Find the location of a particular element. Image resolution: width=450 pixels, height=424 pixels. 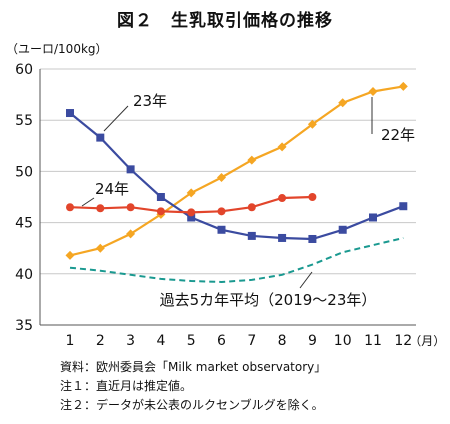

y-tick-label: 55 is located at coordinates (24, 121).